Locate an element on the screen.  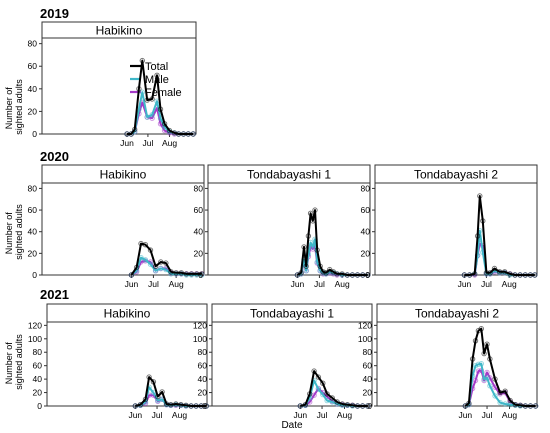
y-axis-title-2021: Number of sighted adults is located at coordinates (14, 362).